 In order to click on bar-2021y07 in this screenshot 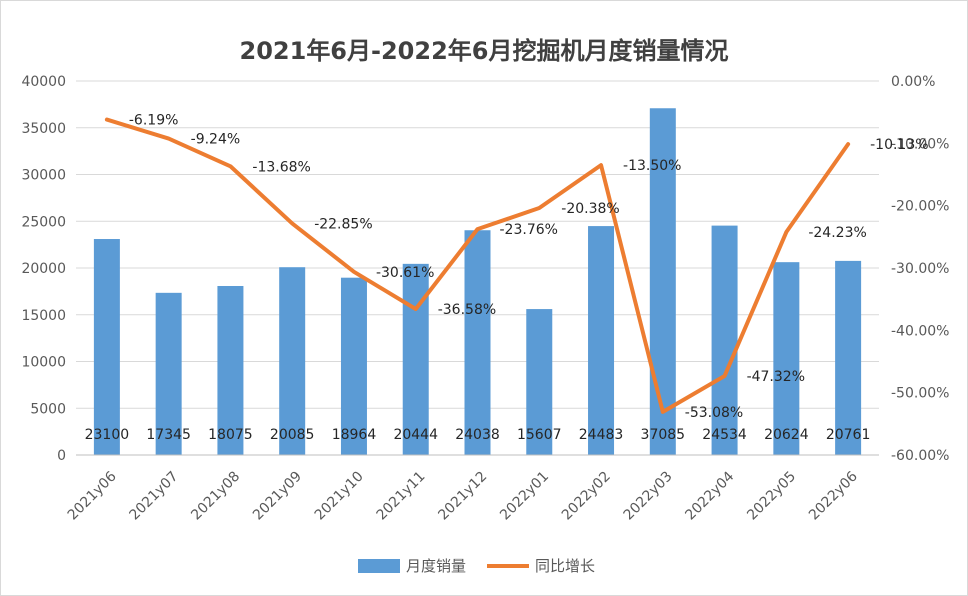, I will do `click(168, 373)`.